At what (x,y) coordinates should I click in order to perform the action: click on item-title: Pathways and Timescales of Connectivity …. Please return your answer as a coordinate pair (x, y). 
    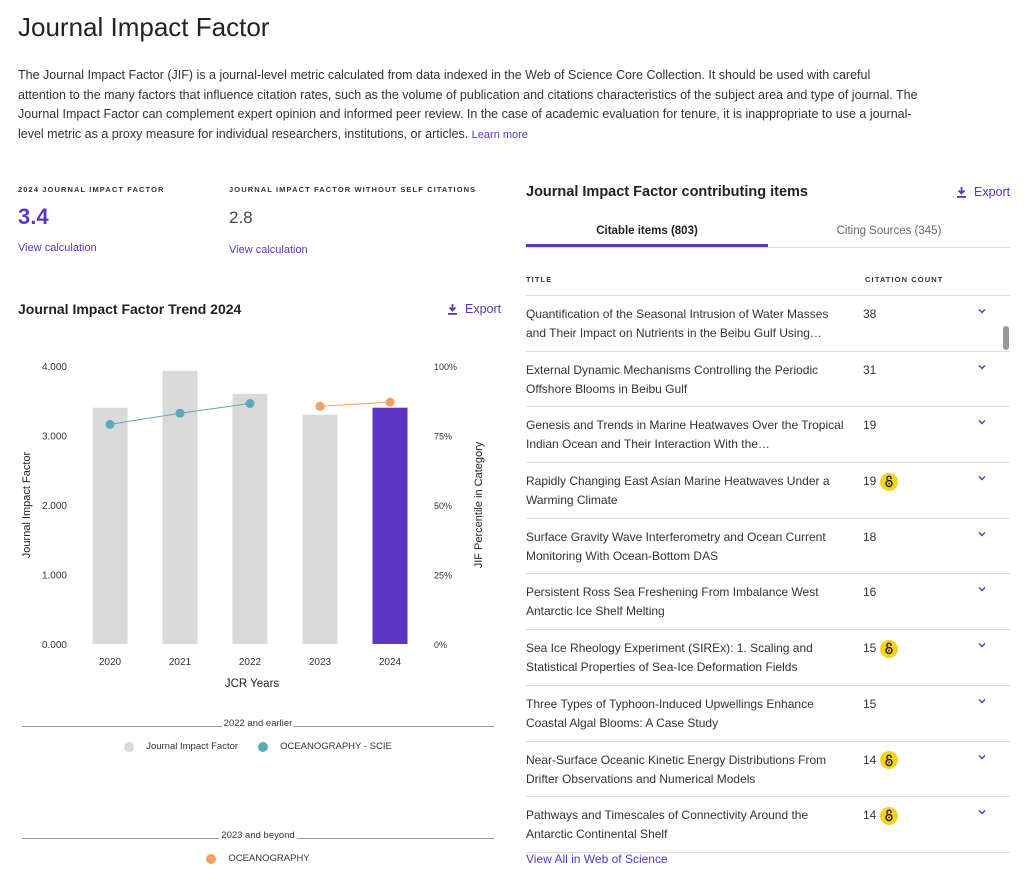
    Looking at the image, I should click on (667, 825).